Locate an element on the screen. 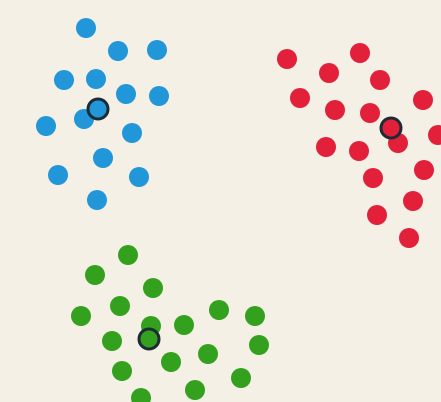 This screenshot has width=441, height=402. blue-centroid-marker is located at coordinates (98, 109).